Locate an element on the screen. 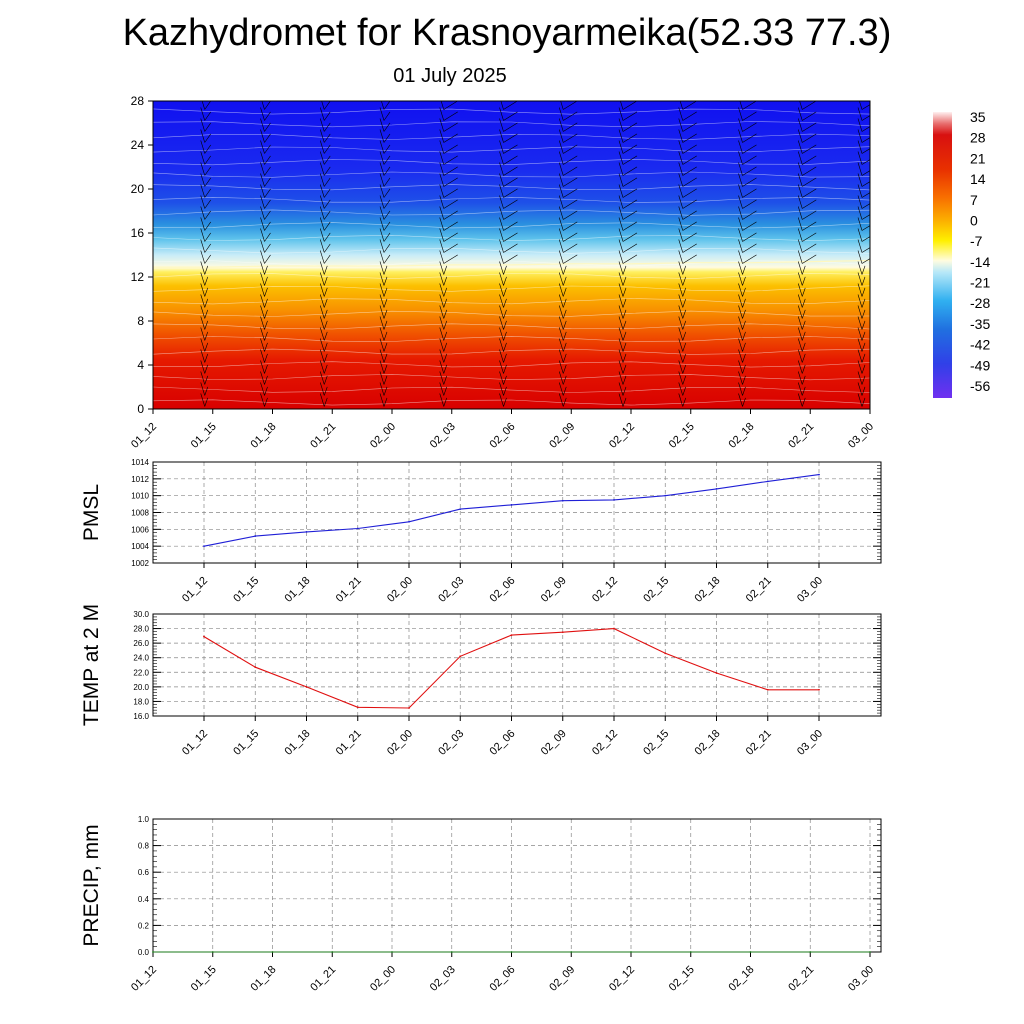 The width and height of the screenshot is (1024, 1024). colorbar-label: -7 is located at coordinates (976, 241).